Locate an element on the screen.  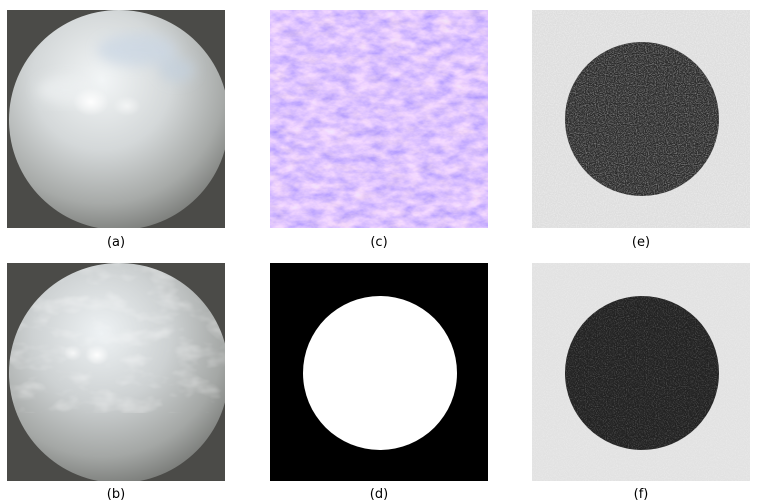
panel-c-normal-map is located at coordinates (379, 119).